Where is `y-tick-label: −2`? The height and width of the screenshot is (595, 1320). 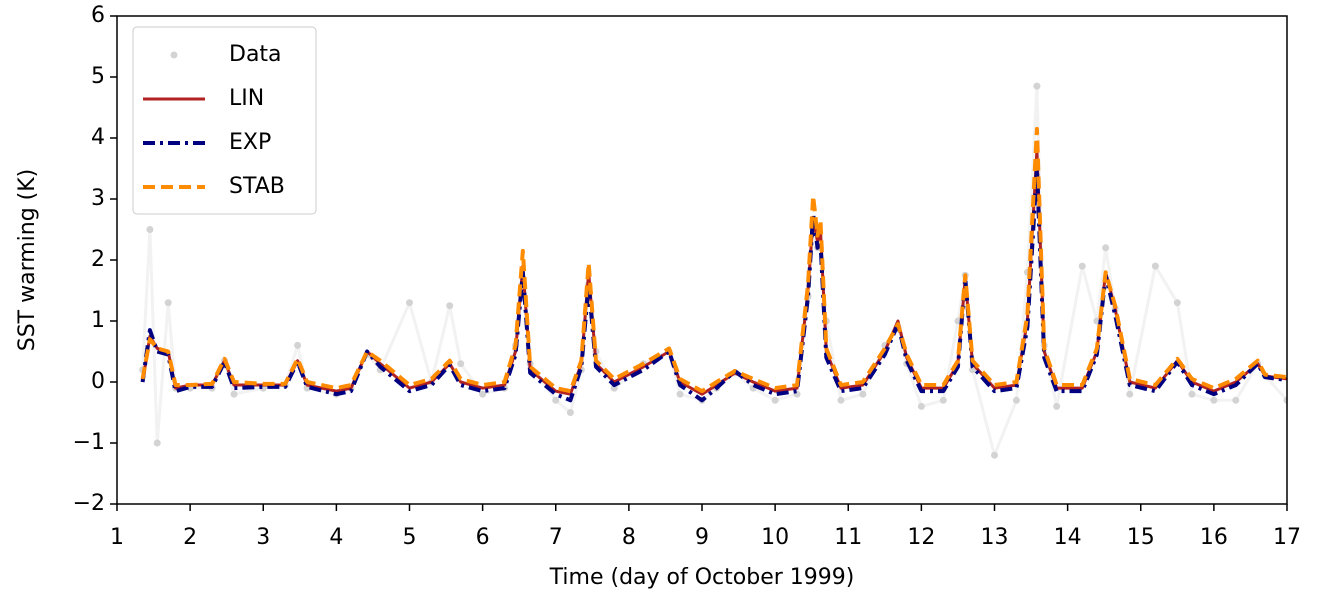
y-tick-label: −2 is located at coordinates (89, 503).